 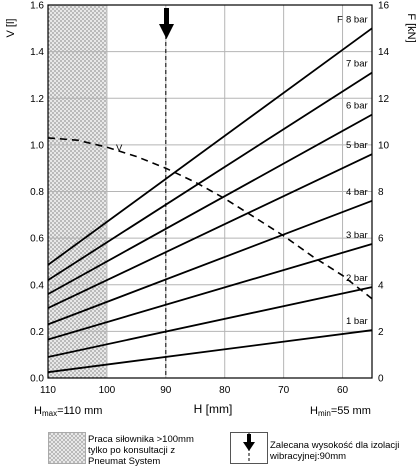 What do you see at coordinates (141, 439) in the screenshot?
I see `hatch-legend-line-1: Praca siłownika >100mm` at bounding box center [141, 439].